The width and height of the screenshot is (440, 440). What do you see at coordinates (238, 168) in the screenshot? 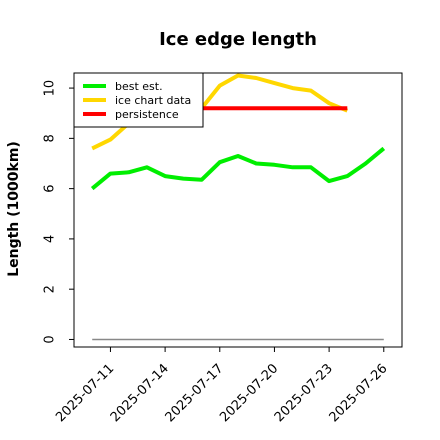
I see `series-line-best-est-` at bounding box center [238, 168].